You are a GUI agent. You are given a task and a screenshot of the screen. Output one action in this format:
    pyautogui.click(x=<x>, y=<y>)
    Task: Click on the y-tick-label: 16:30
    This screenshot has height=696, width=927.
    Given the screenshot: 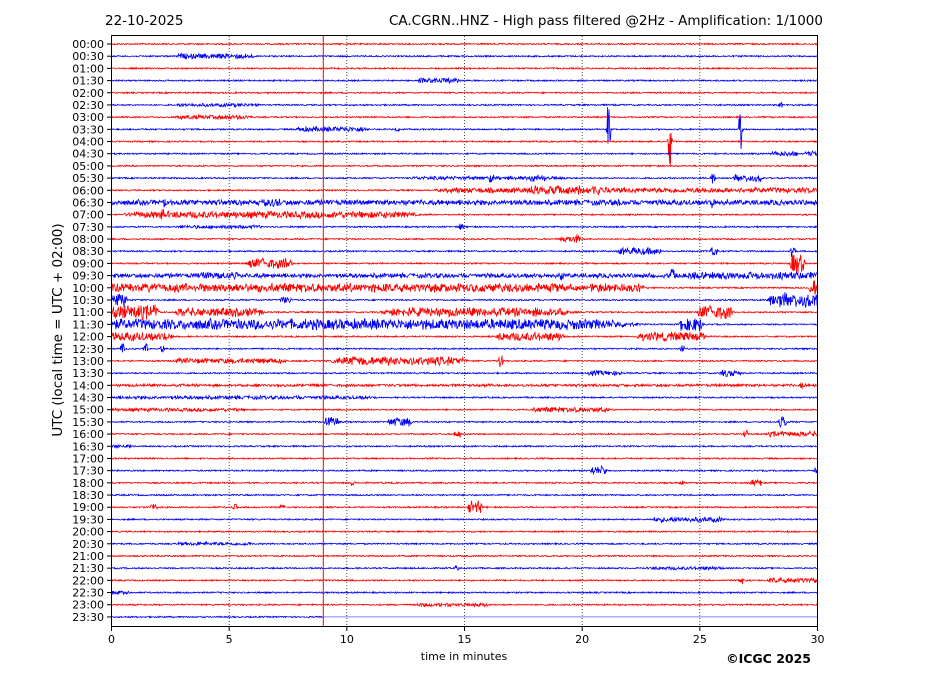 What is the action you would take?
    pyautogui.click(x=88, y=446)
    